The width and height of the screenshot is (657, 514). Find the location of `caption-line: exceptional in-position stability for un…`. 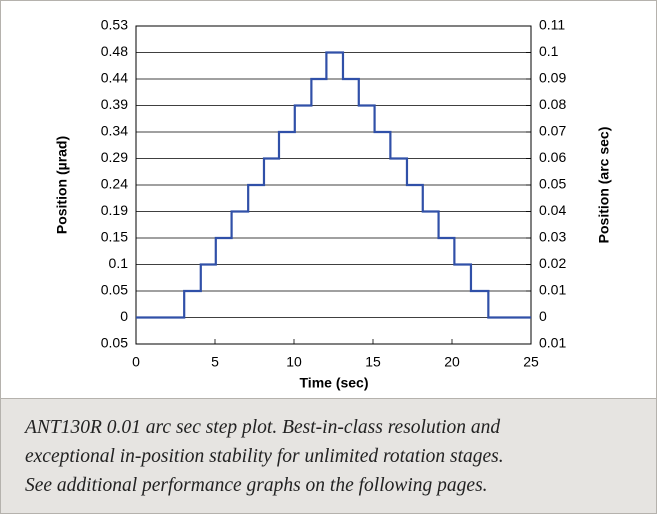

caption-line: exceptional in-position stability for un… is located at coordinates (264, 456).